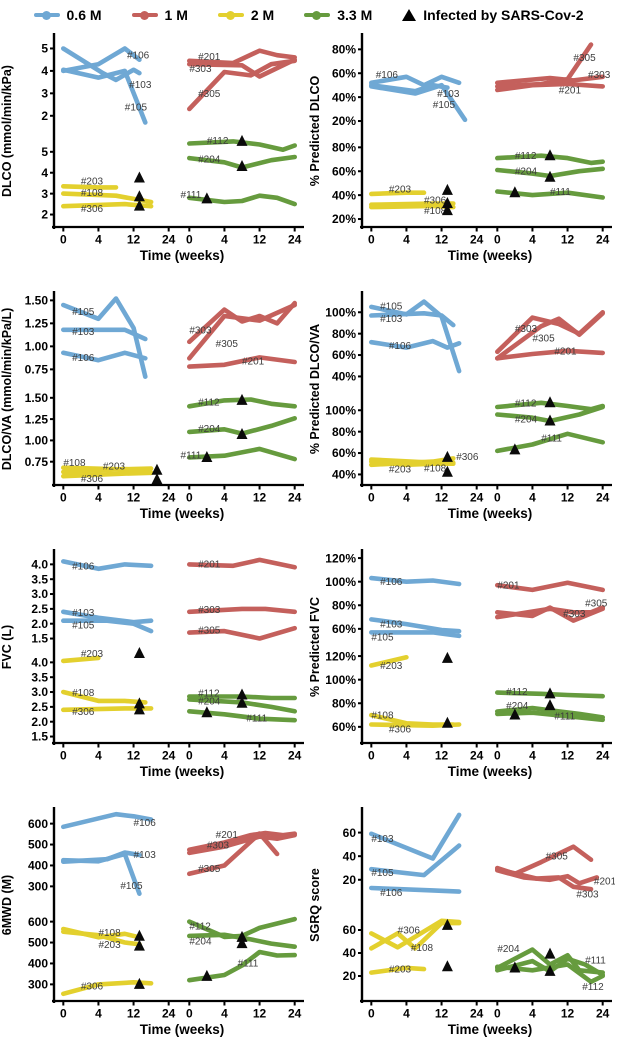 Image resolution: width=617 pixels, height=1063 pixels. What do you see at coordinates (37, 398) in the screenshot?
I see `y-tick-label: 1.50` at bounding box center [37, 398].